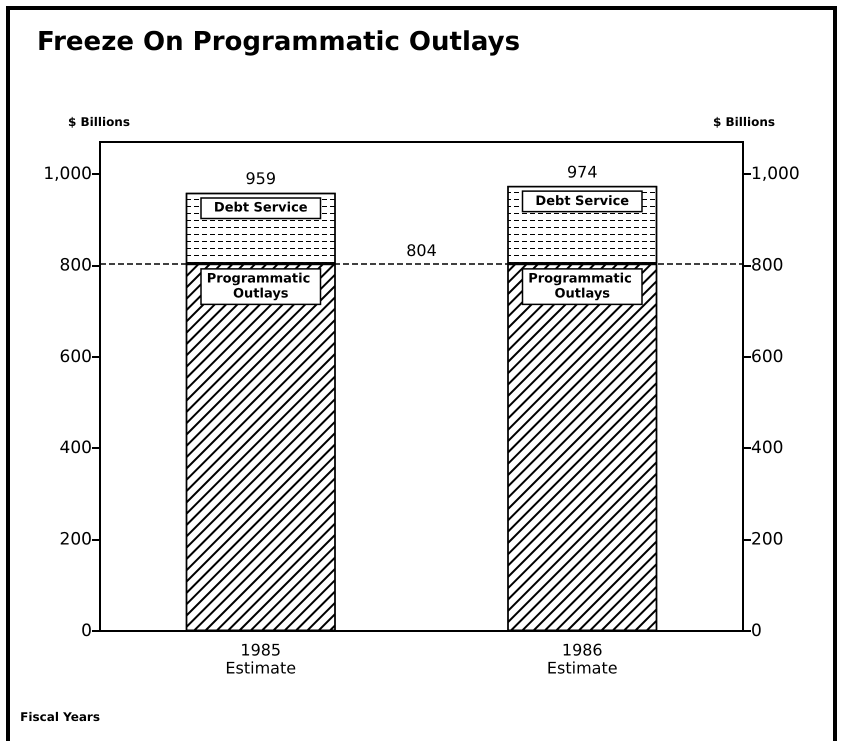  What do you see at coordinates (756, 631) in the screenshot?
I see `y2-tick-label: 0` at bounding box center [756, 631].